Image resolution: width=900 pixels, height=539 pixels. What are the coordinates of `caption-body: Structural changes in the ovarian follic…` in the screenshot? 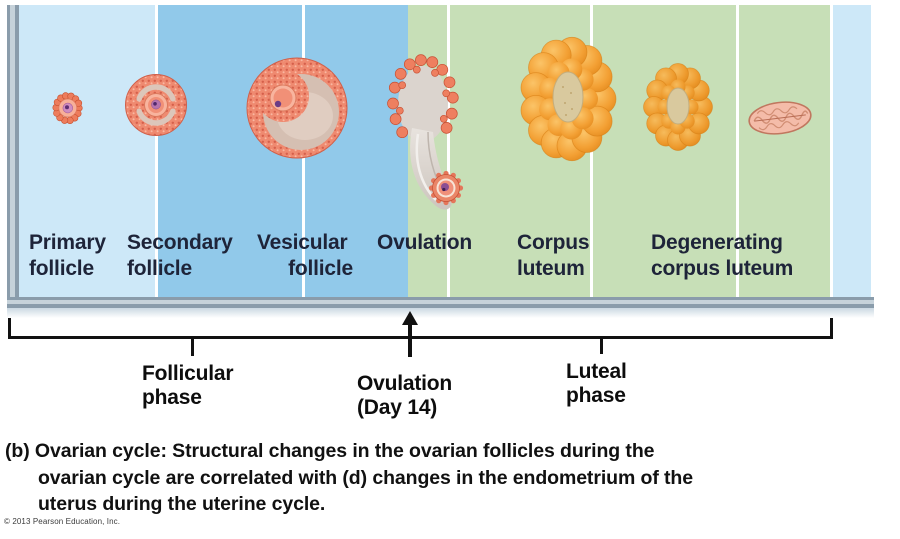 It's located at (365, 477).